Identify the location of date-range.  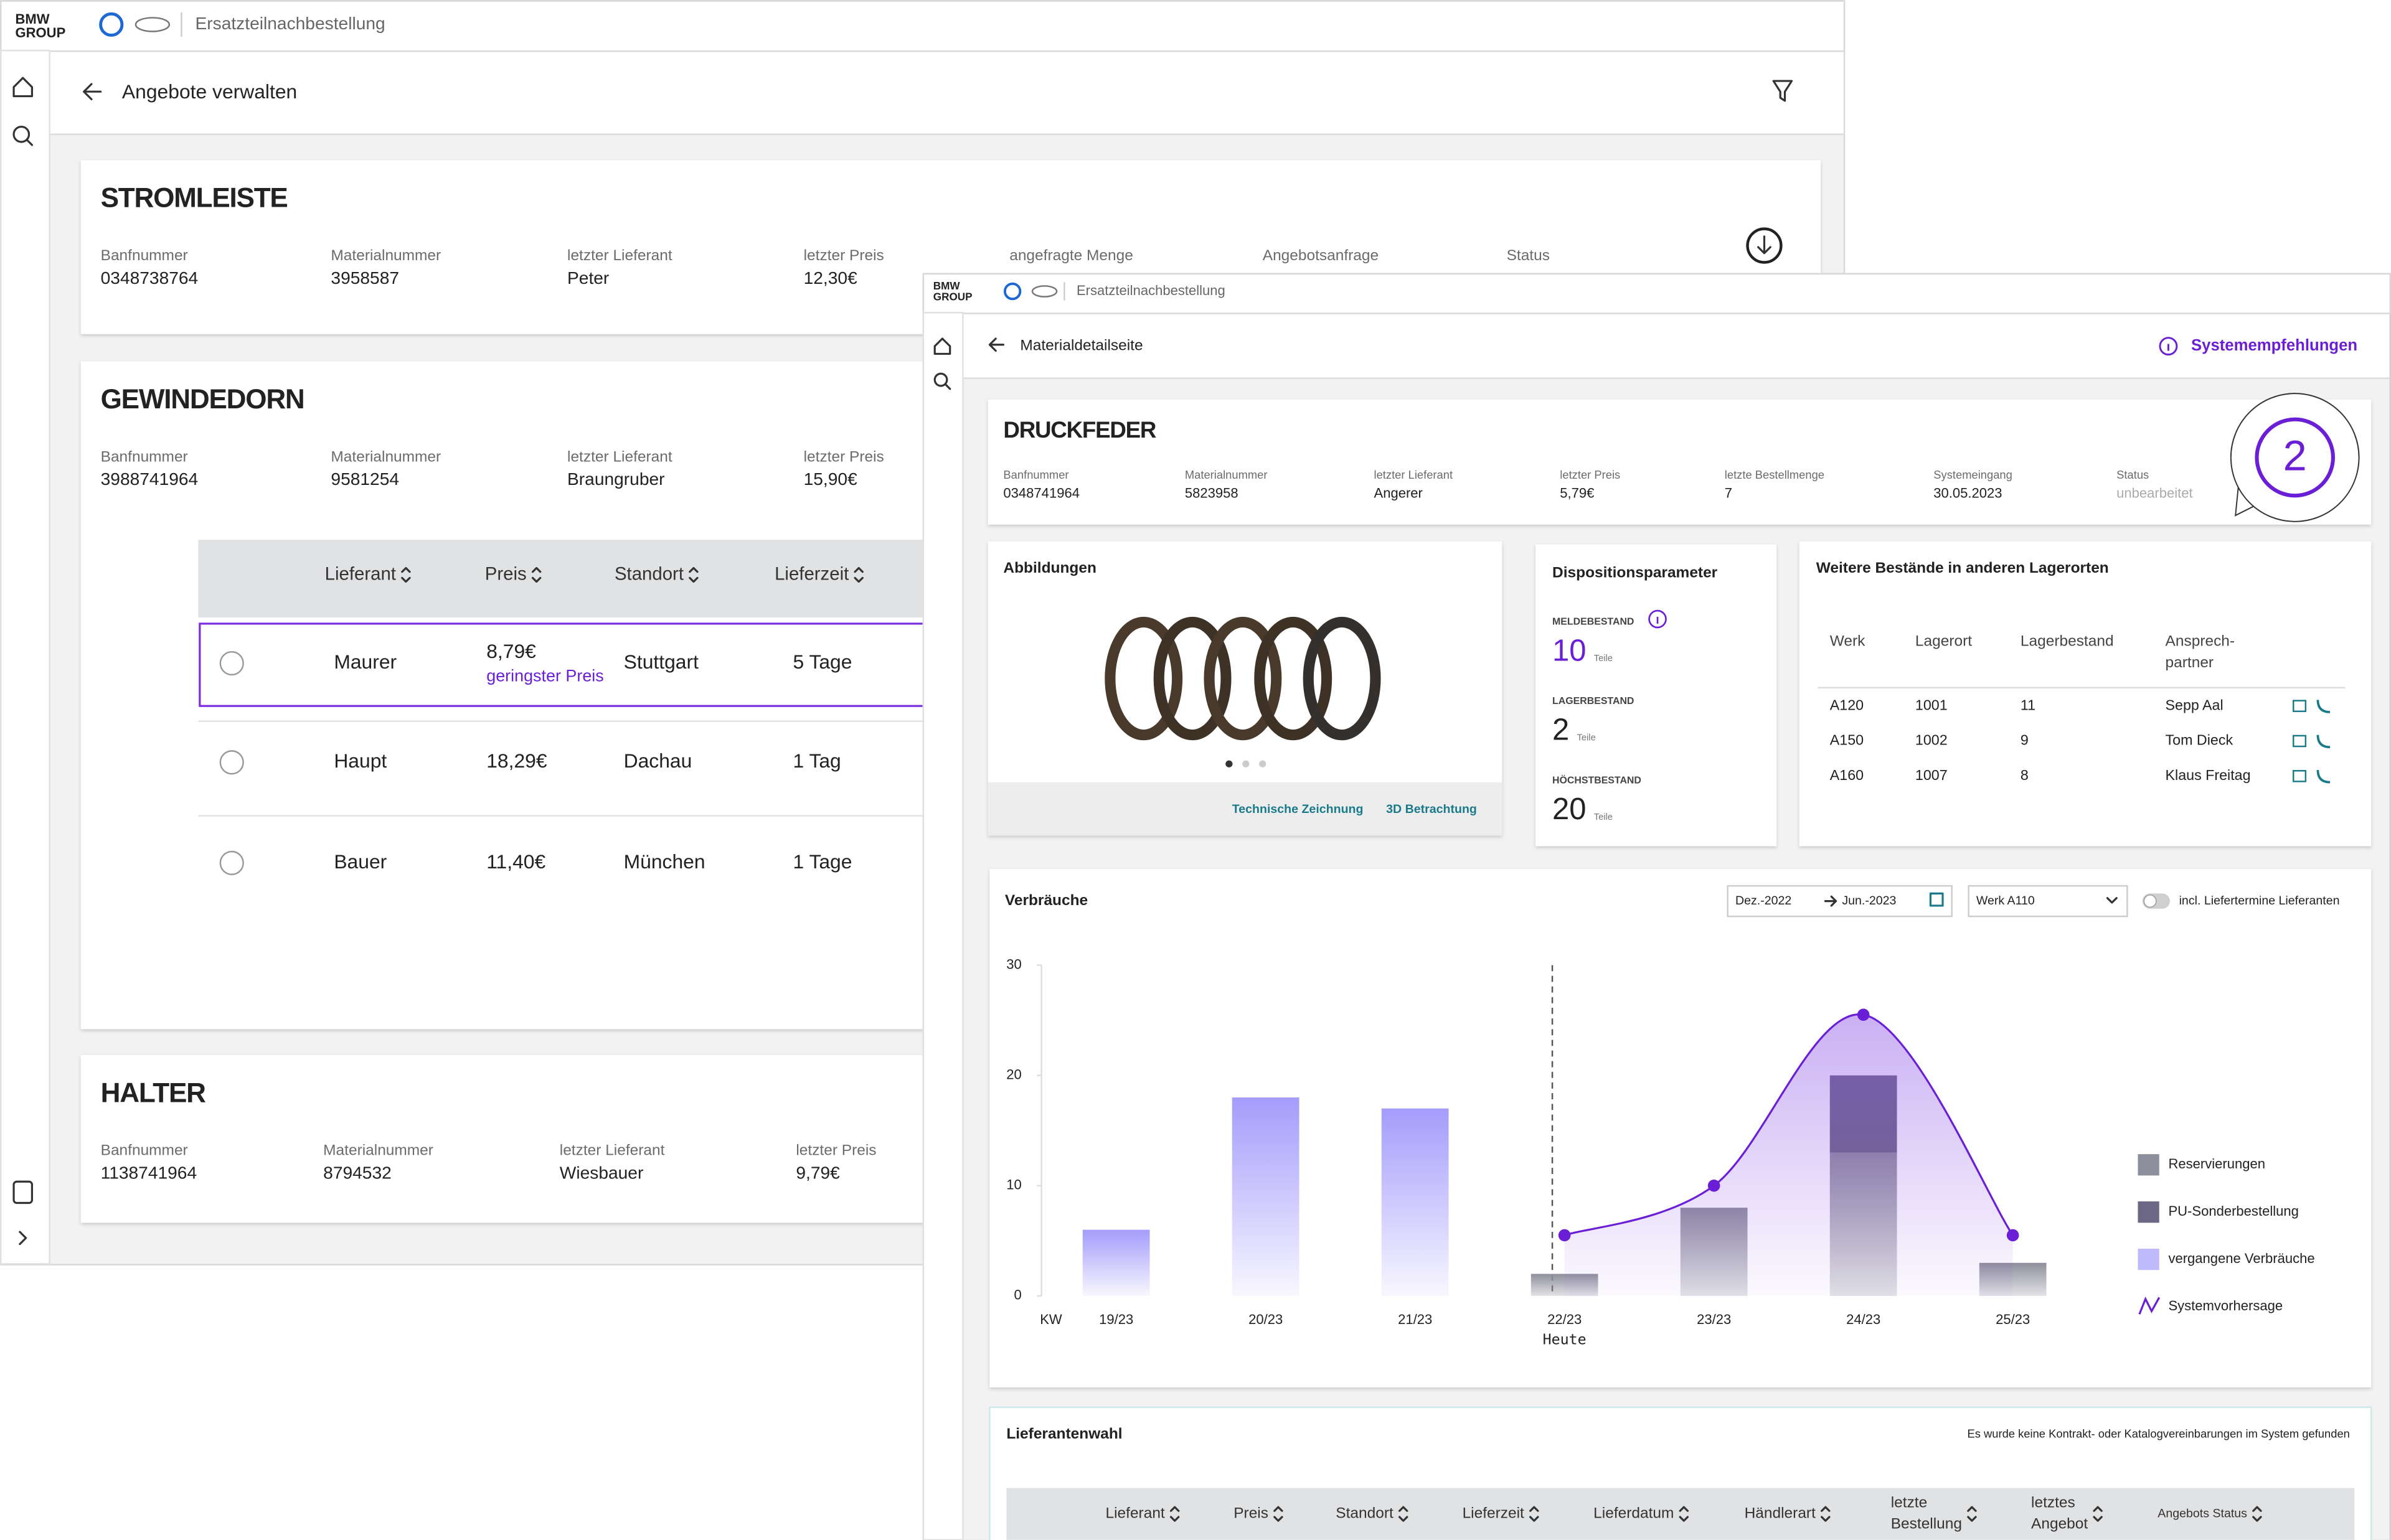
(1840, 901).